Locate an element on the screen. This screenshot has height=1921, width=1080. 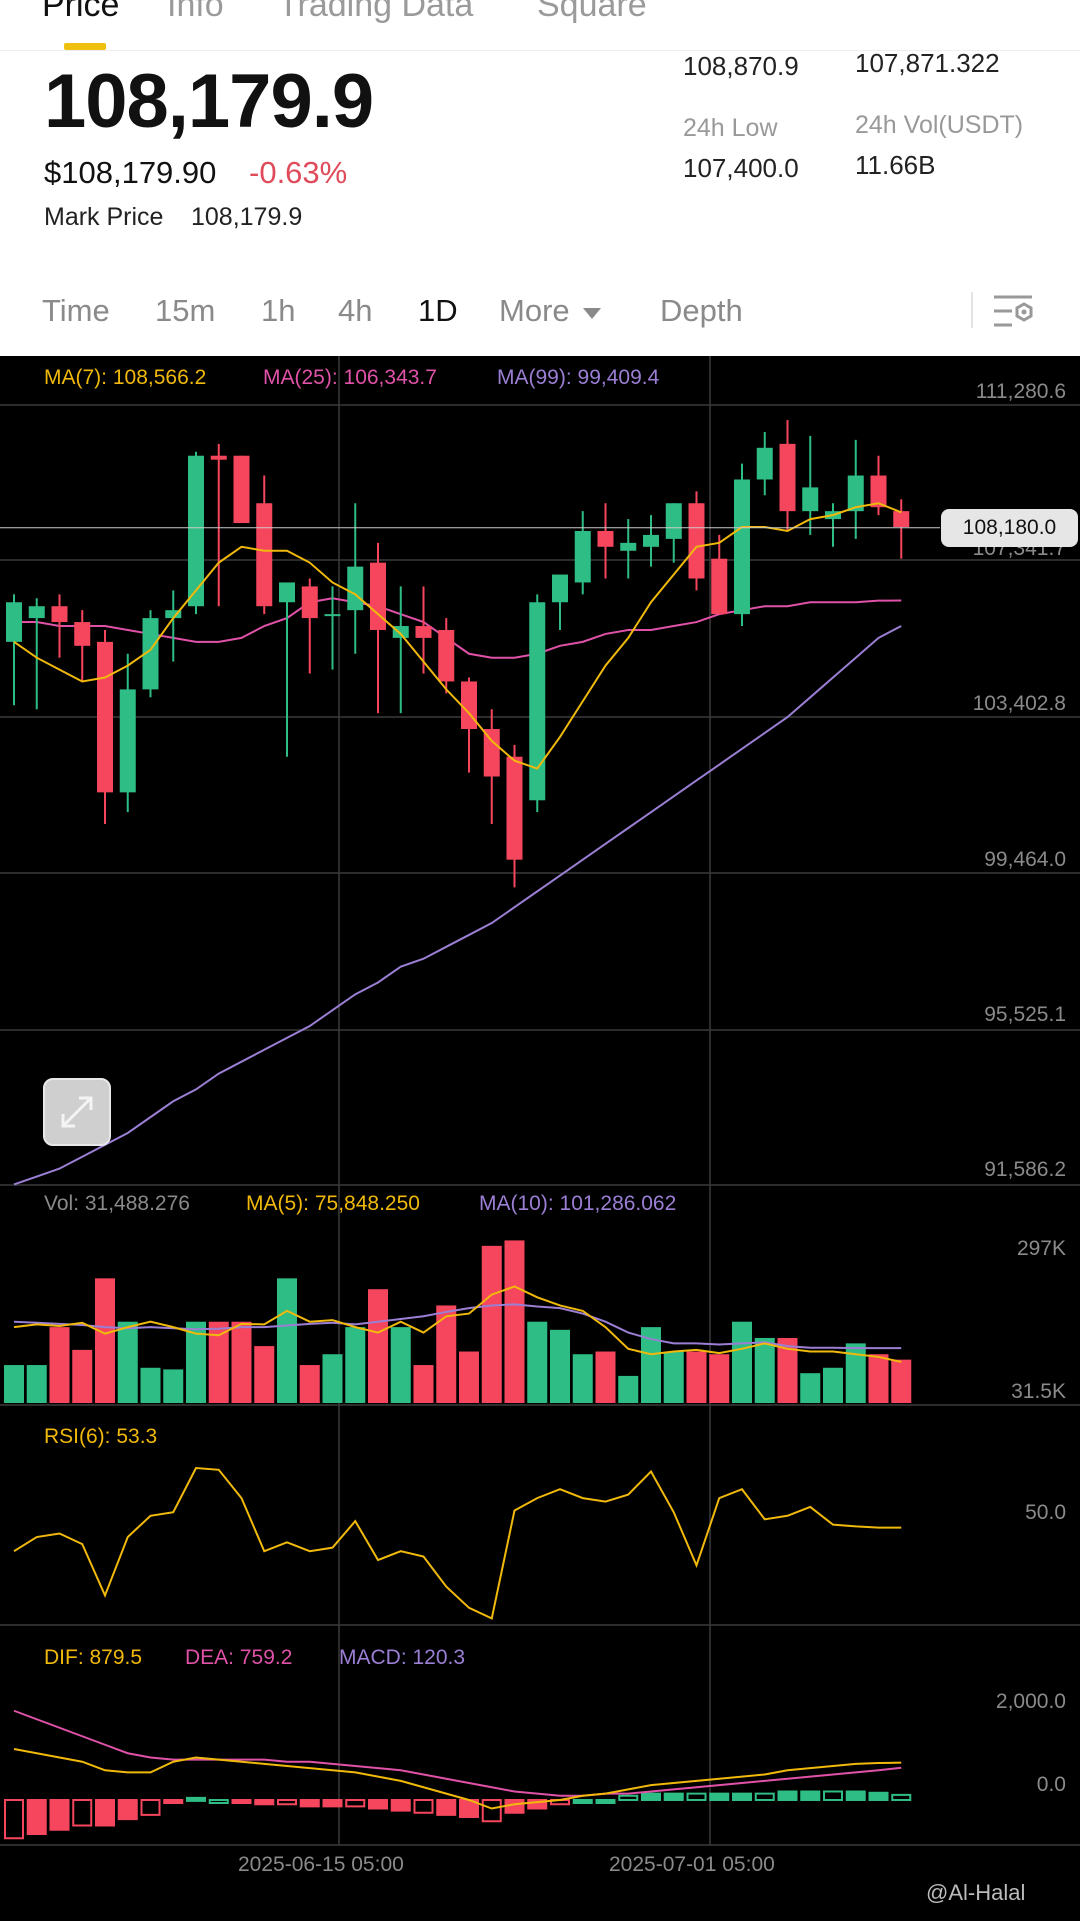
ma25-indicator: MA(25): 106,343.7 is located at coordinates (350, 377).